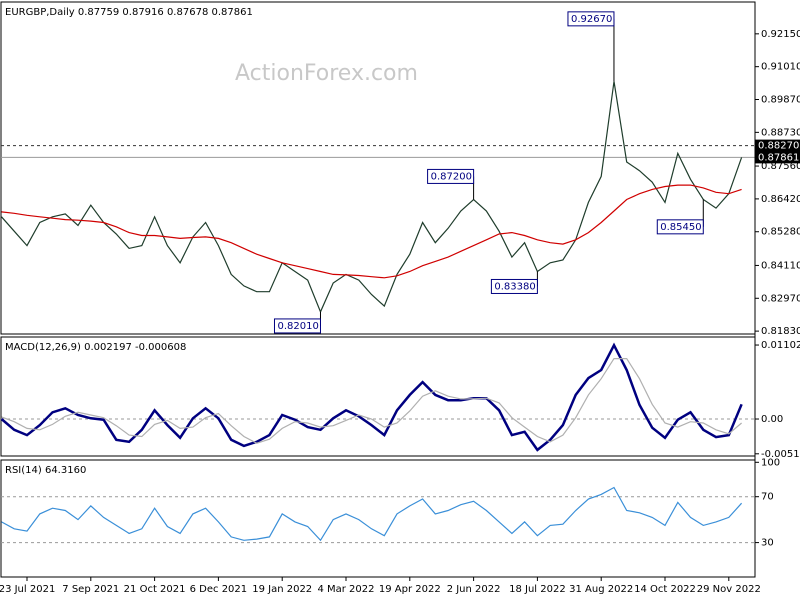 The width and height of the screenshot is (800, 600). Describe the element at coordinates (27, 589) in the screenshot. I see `x-tick-label: 23 Jul 2021` at that location.